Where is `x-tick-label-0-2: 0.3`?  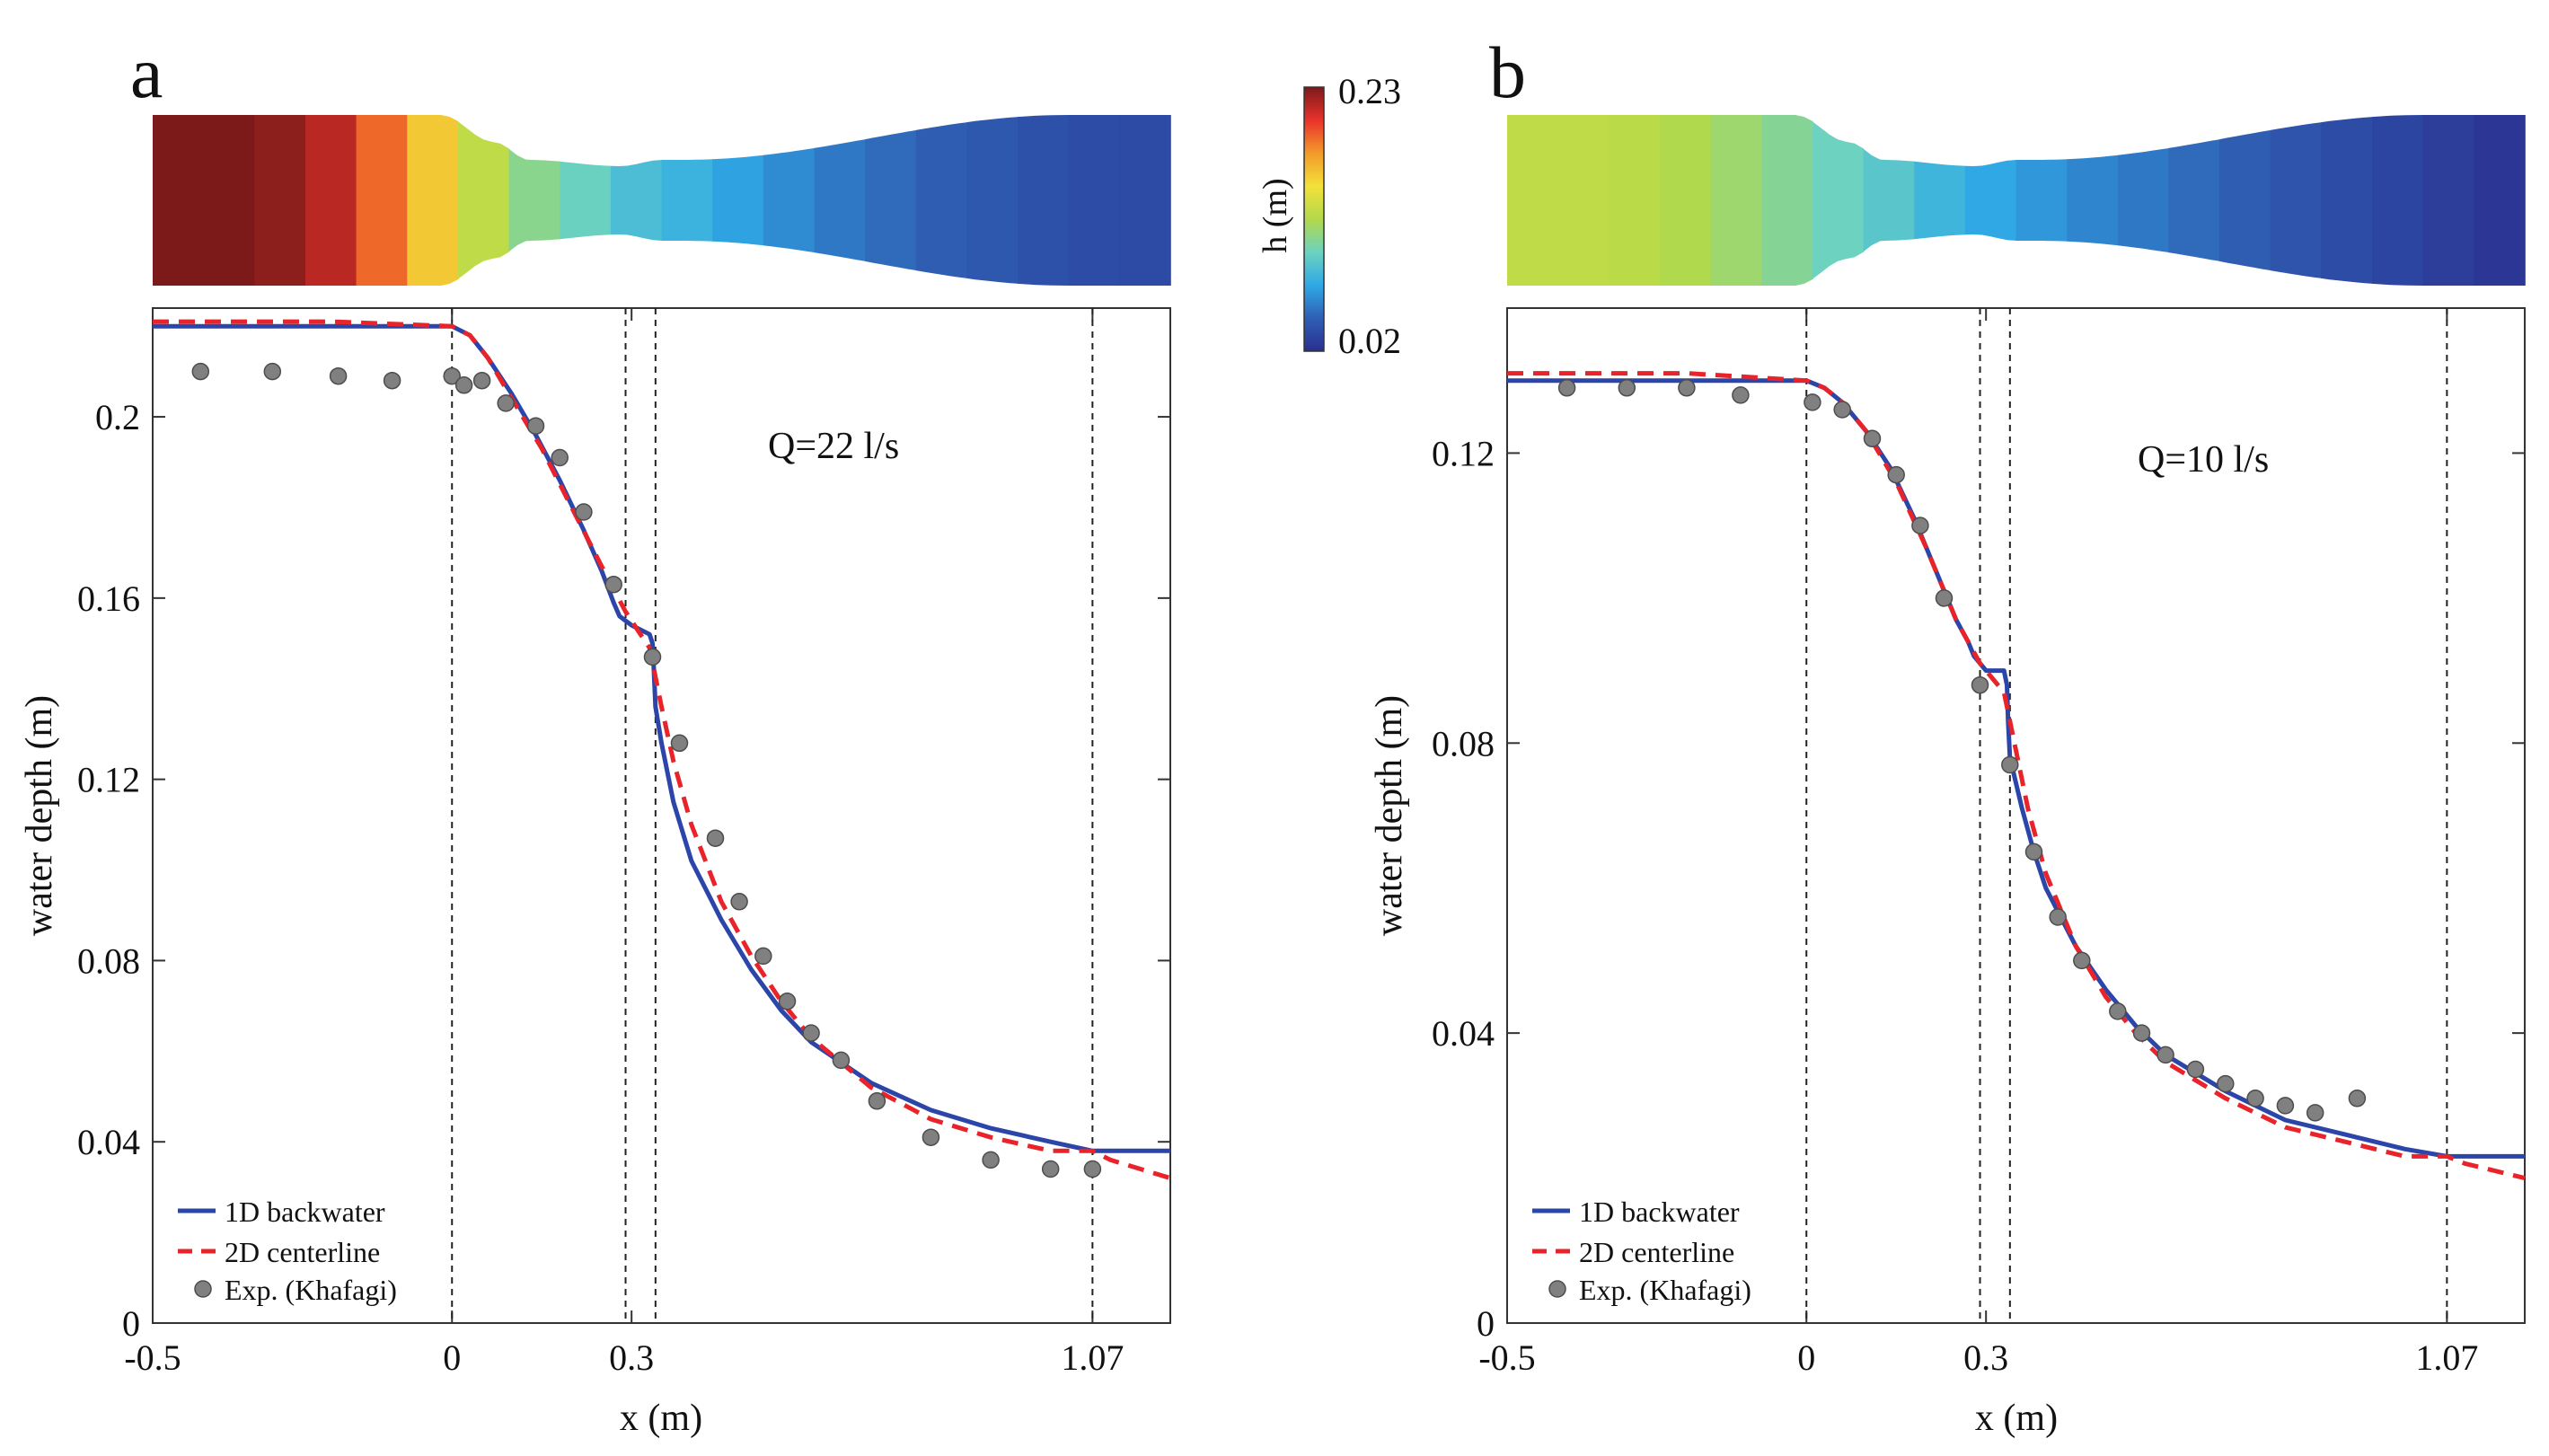 x-tick-label-0-2: 0.3 is located at coordinates (631, 1357).